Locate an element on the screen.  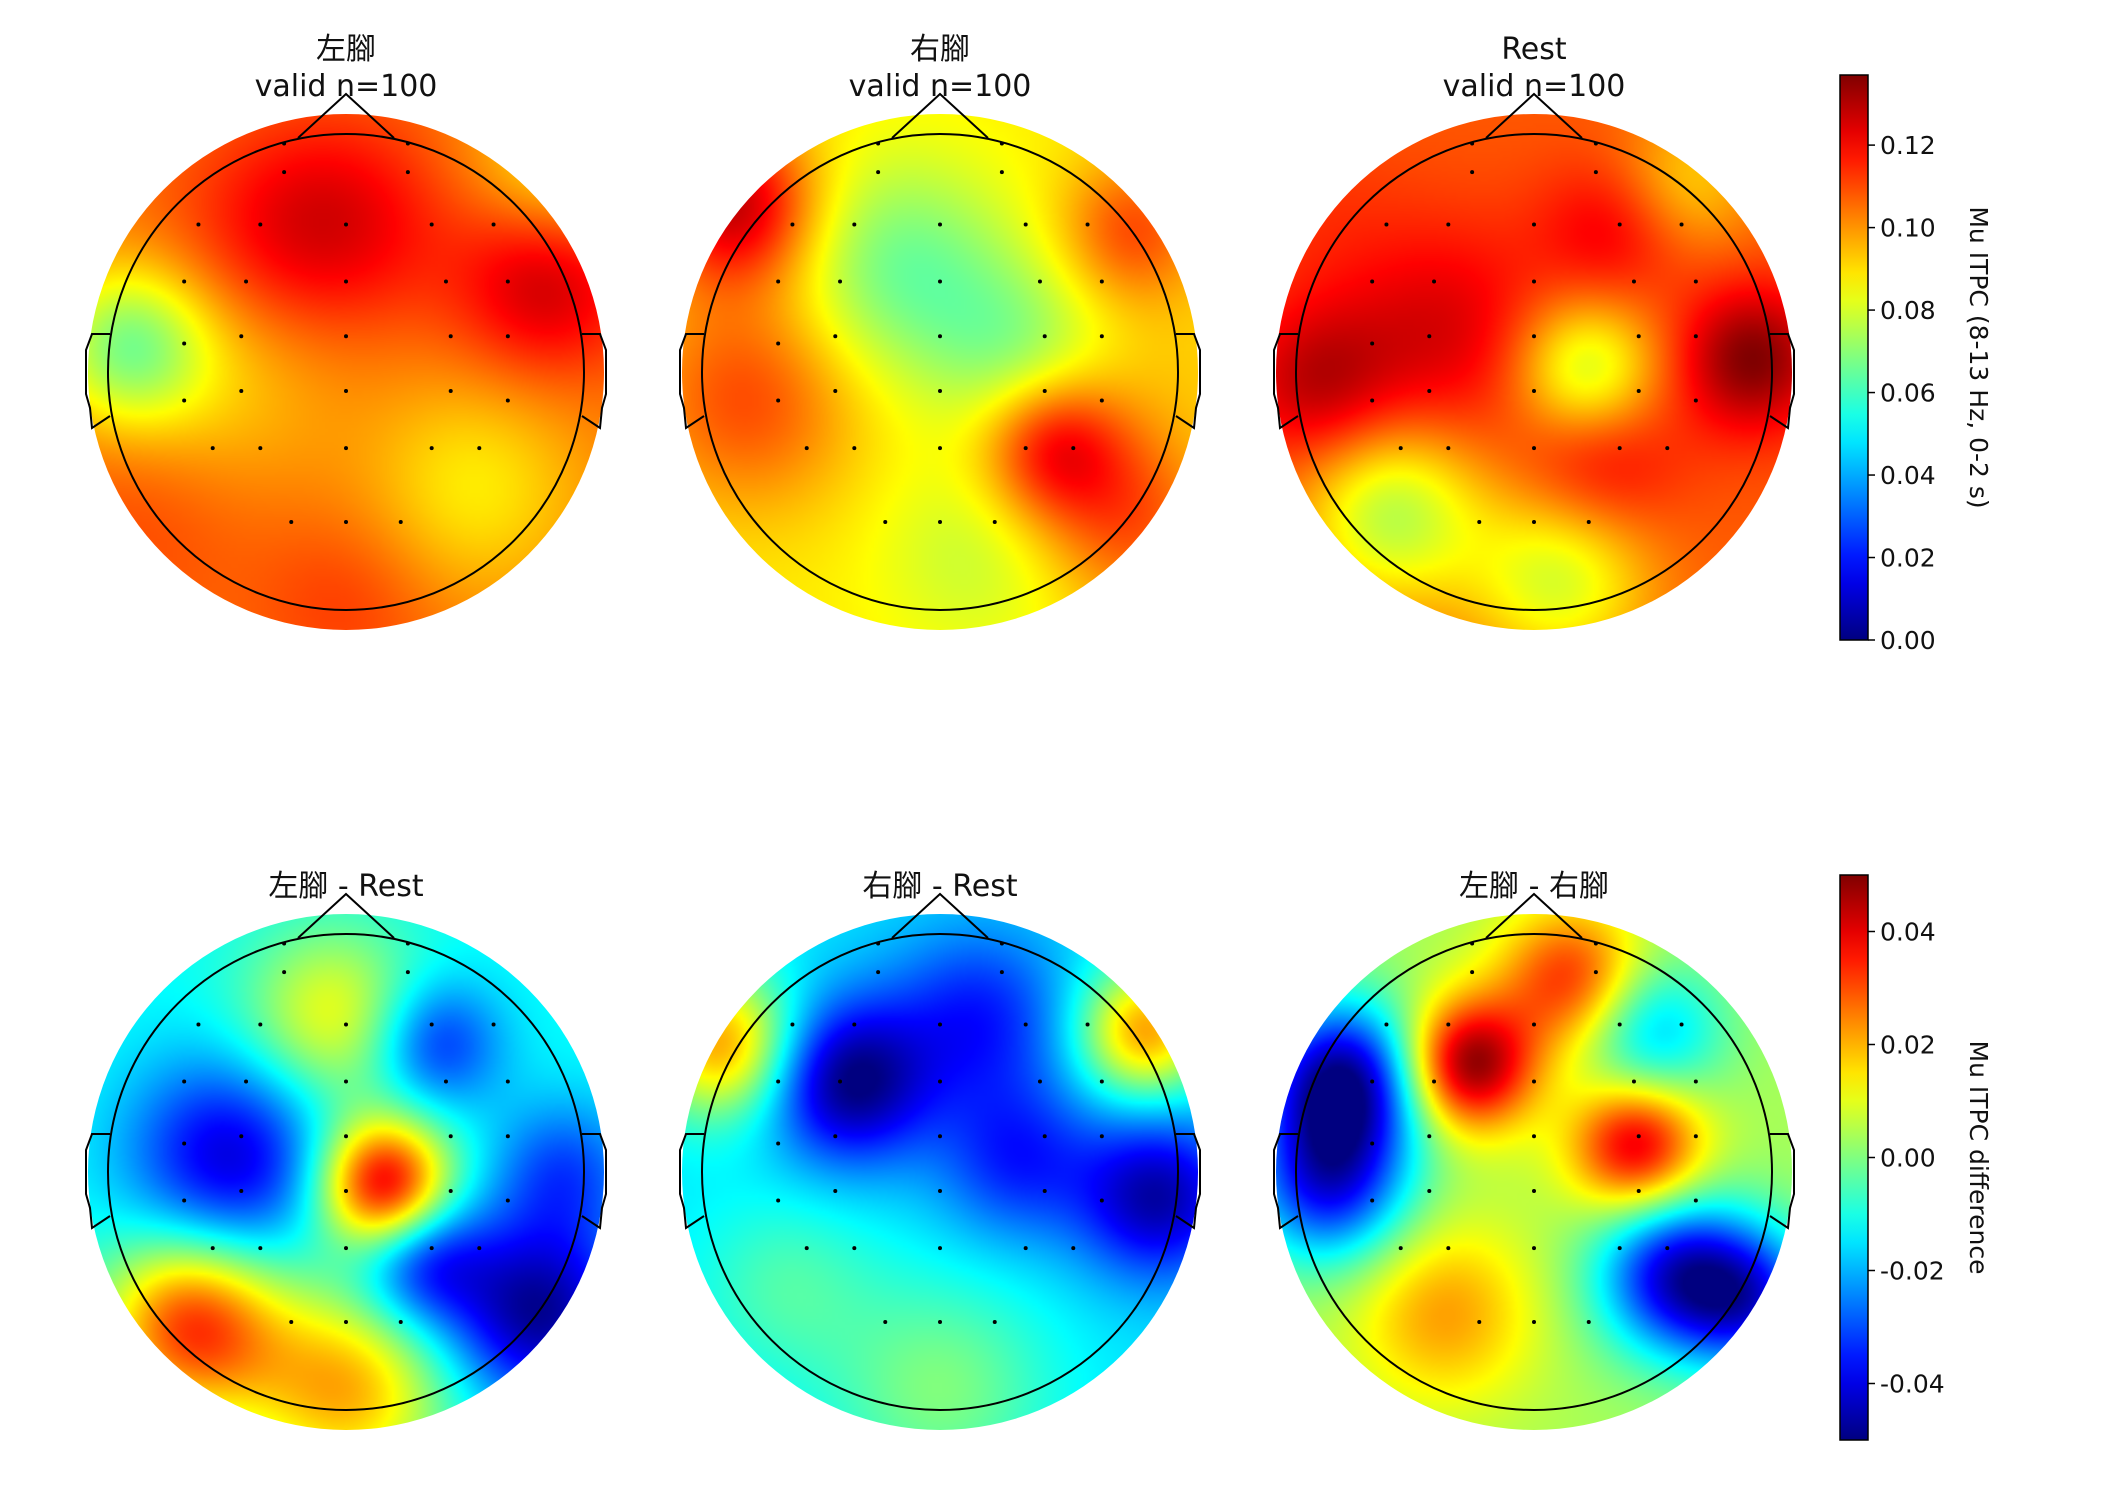
colorbar-gradient is located at coordinates (1854, 1157).